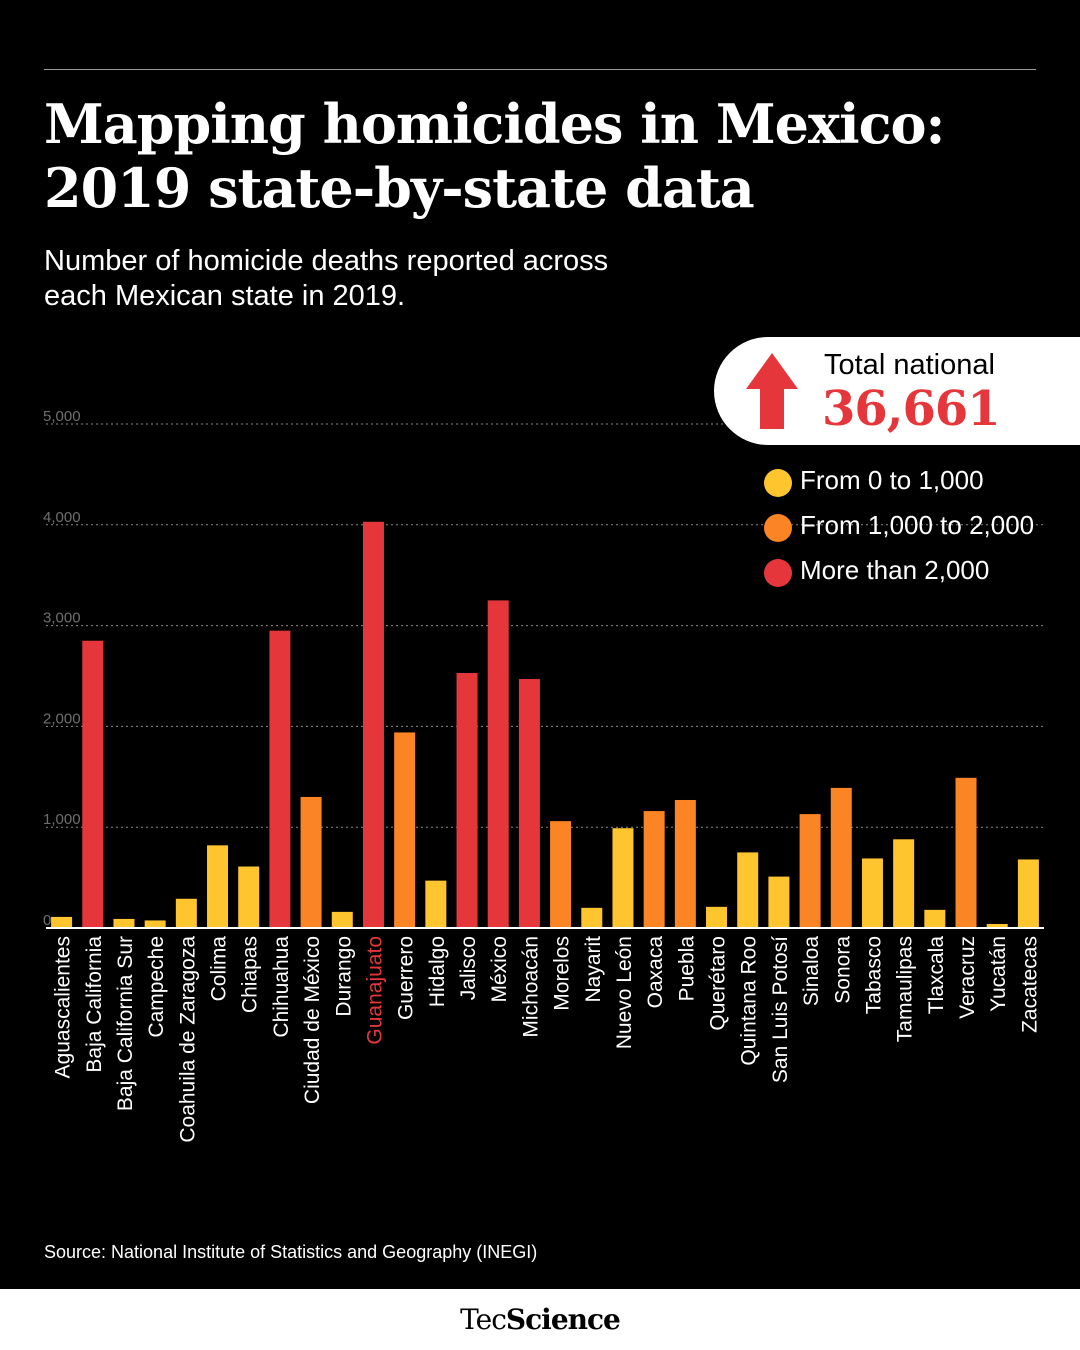  What do you see at coordinates (468, 968) in the screenshot?
I see `x-tick-label: Jalisco` at bounding box center [468, 968].